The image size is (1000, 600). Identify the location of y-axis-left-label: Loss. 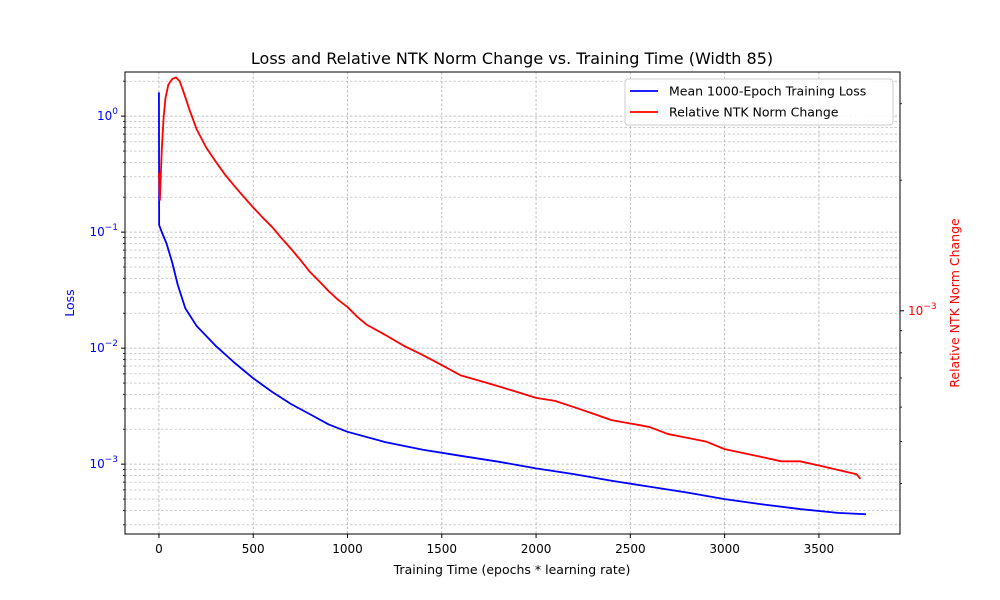
(69, 302).